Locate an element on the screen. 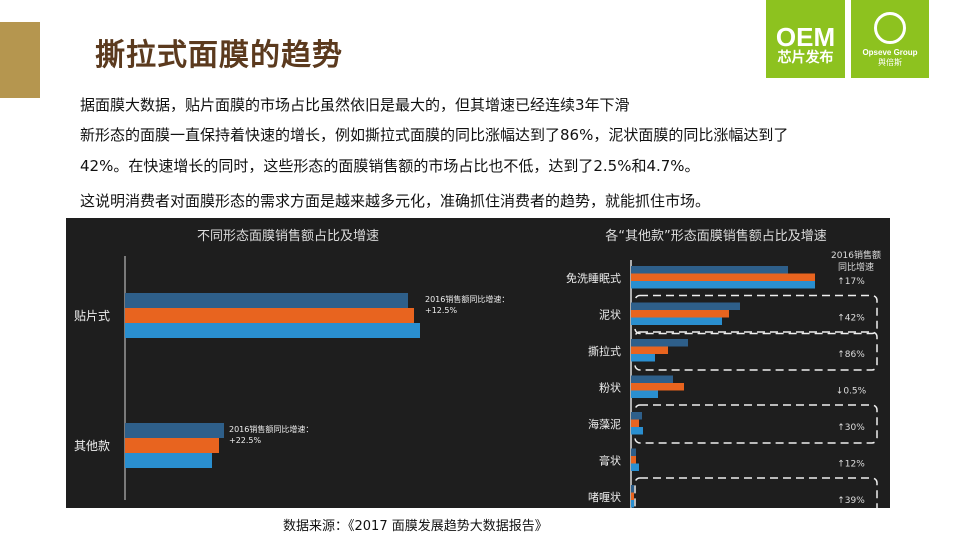  category-label: 粉状 is located at coordinates (610, 388).